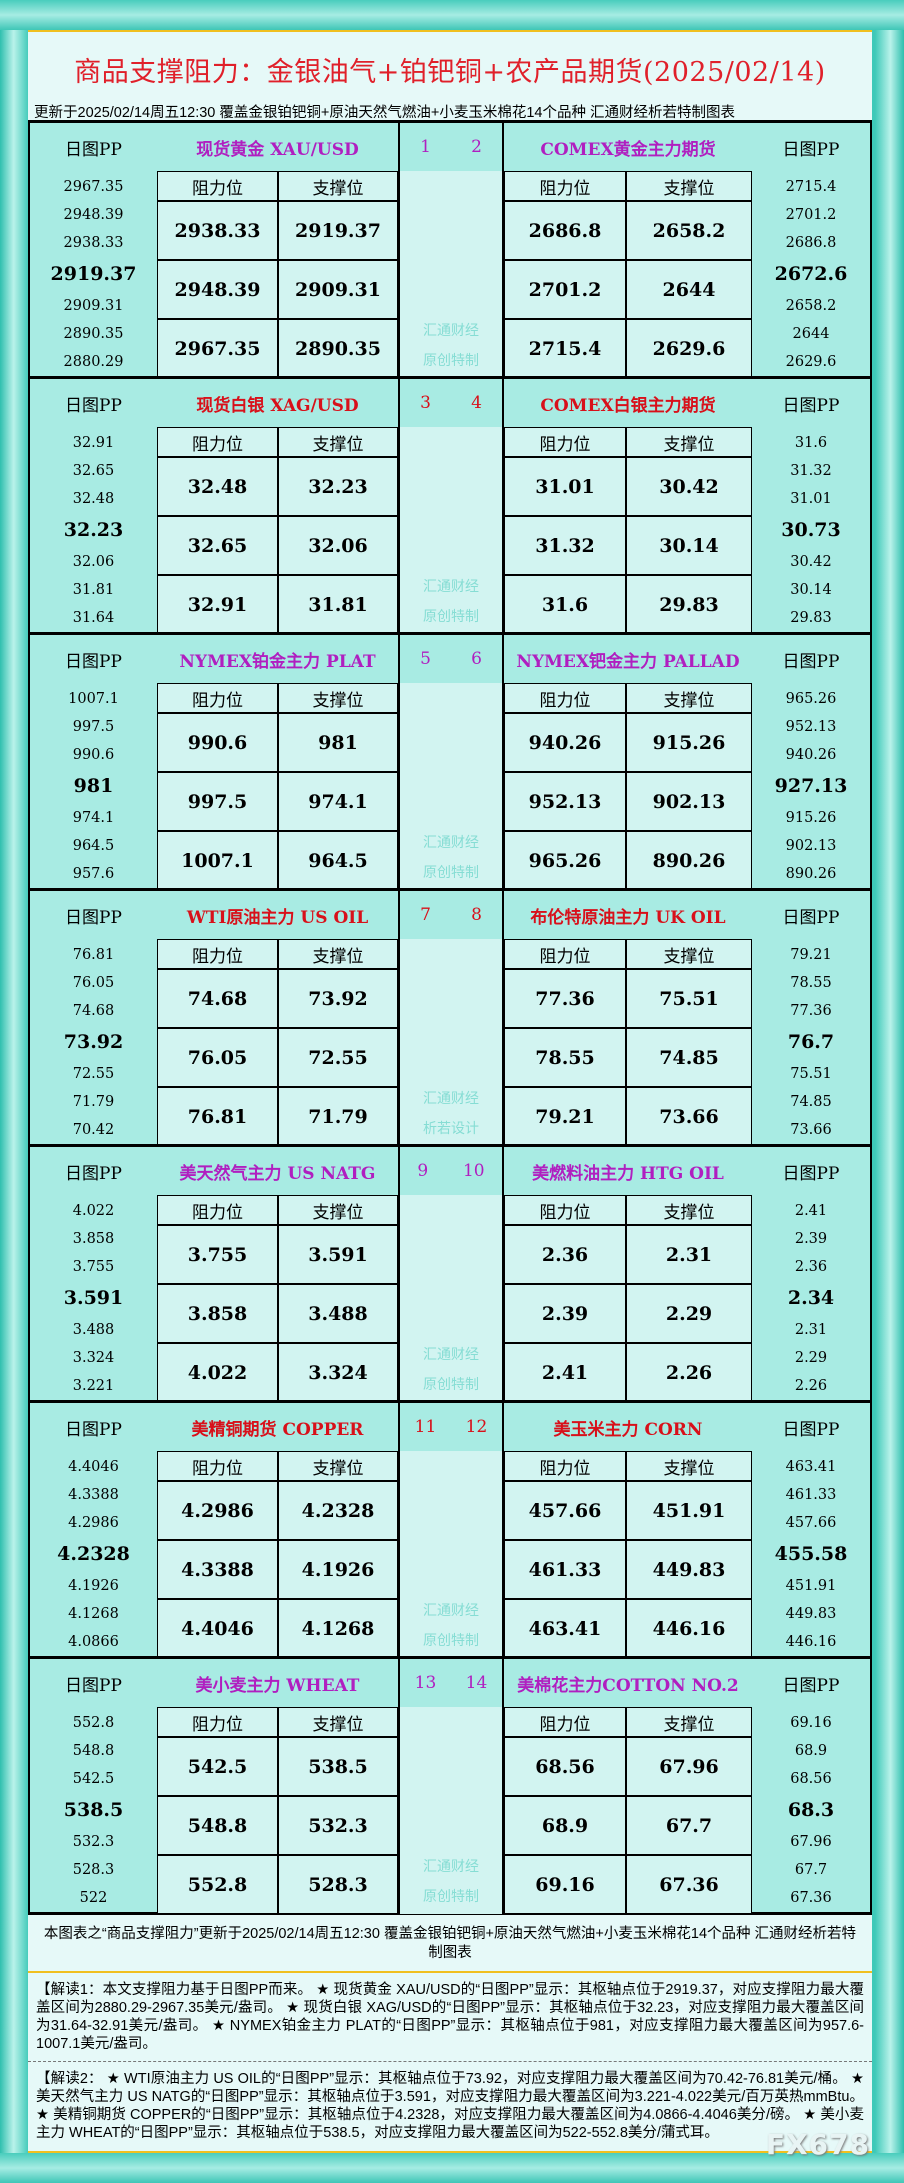  I want to click on pp-level: 75.51, so click(811, 1073).